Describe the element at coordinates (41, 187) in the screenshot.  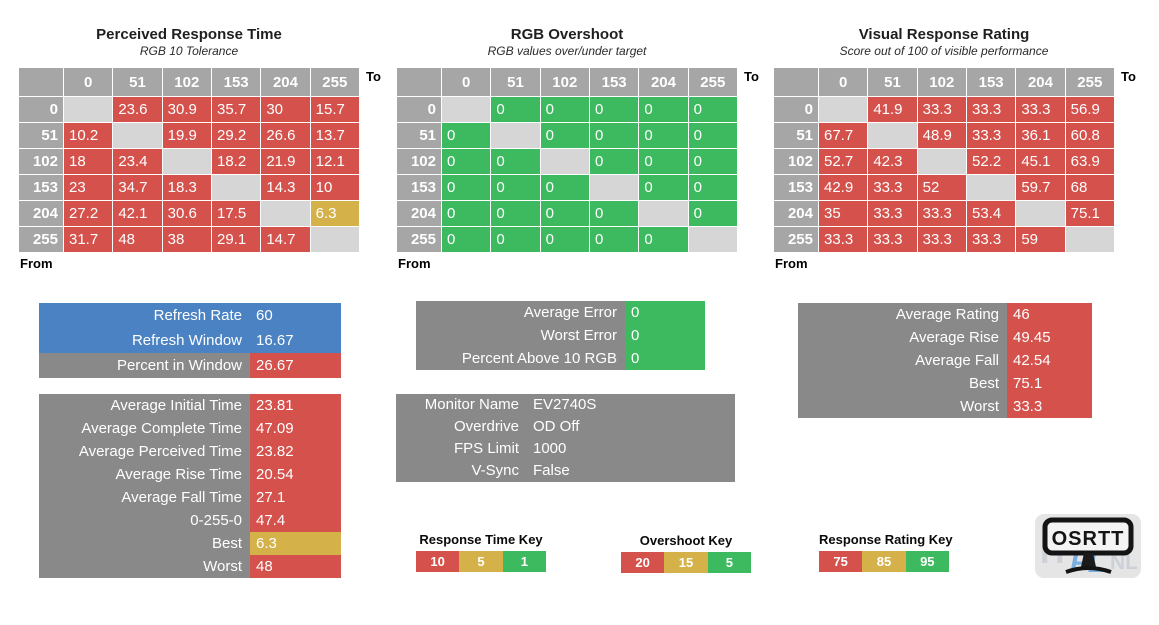
I see `from-level-header: 153` at that location.